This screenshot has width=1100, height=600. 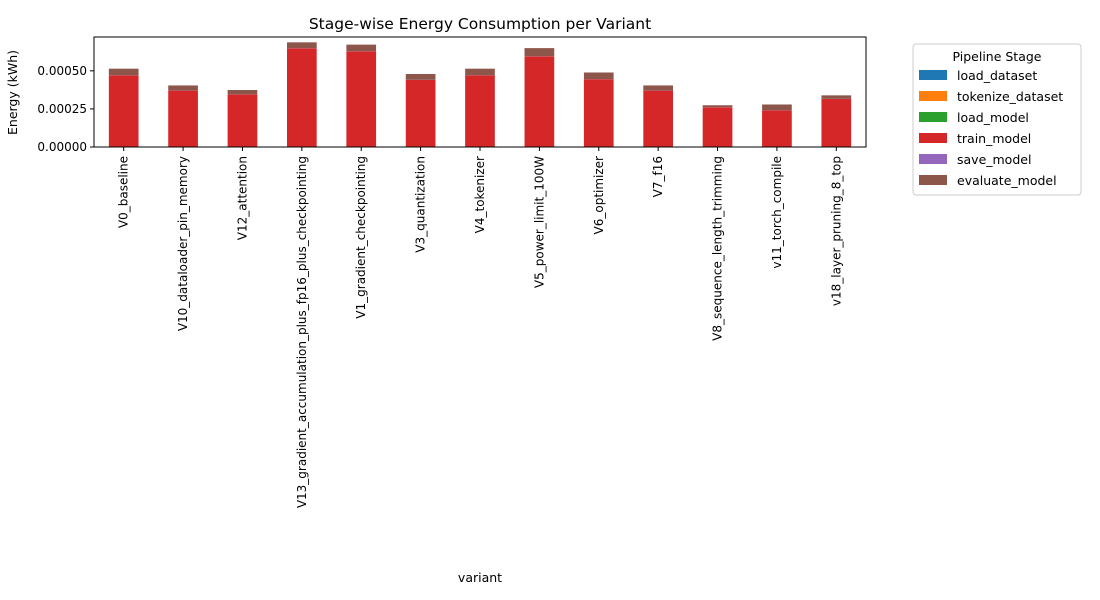 What do you see at coordinates (933, 75) in the screenshot?
I see `legend-swatch-load_dataset` at bounding box center [933, 75].